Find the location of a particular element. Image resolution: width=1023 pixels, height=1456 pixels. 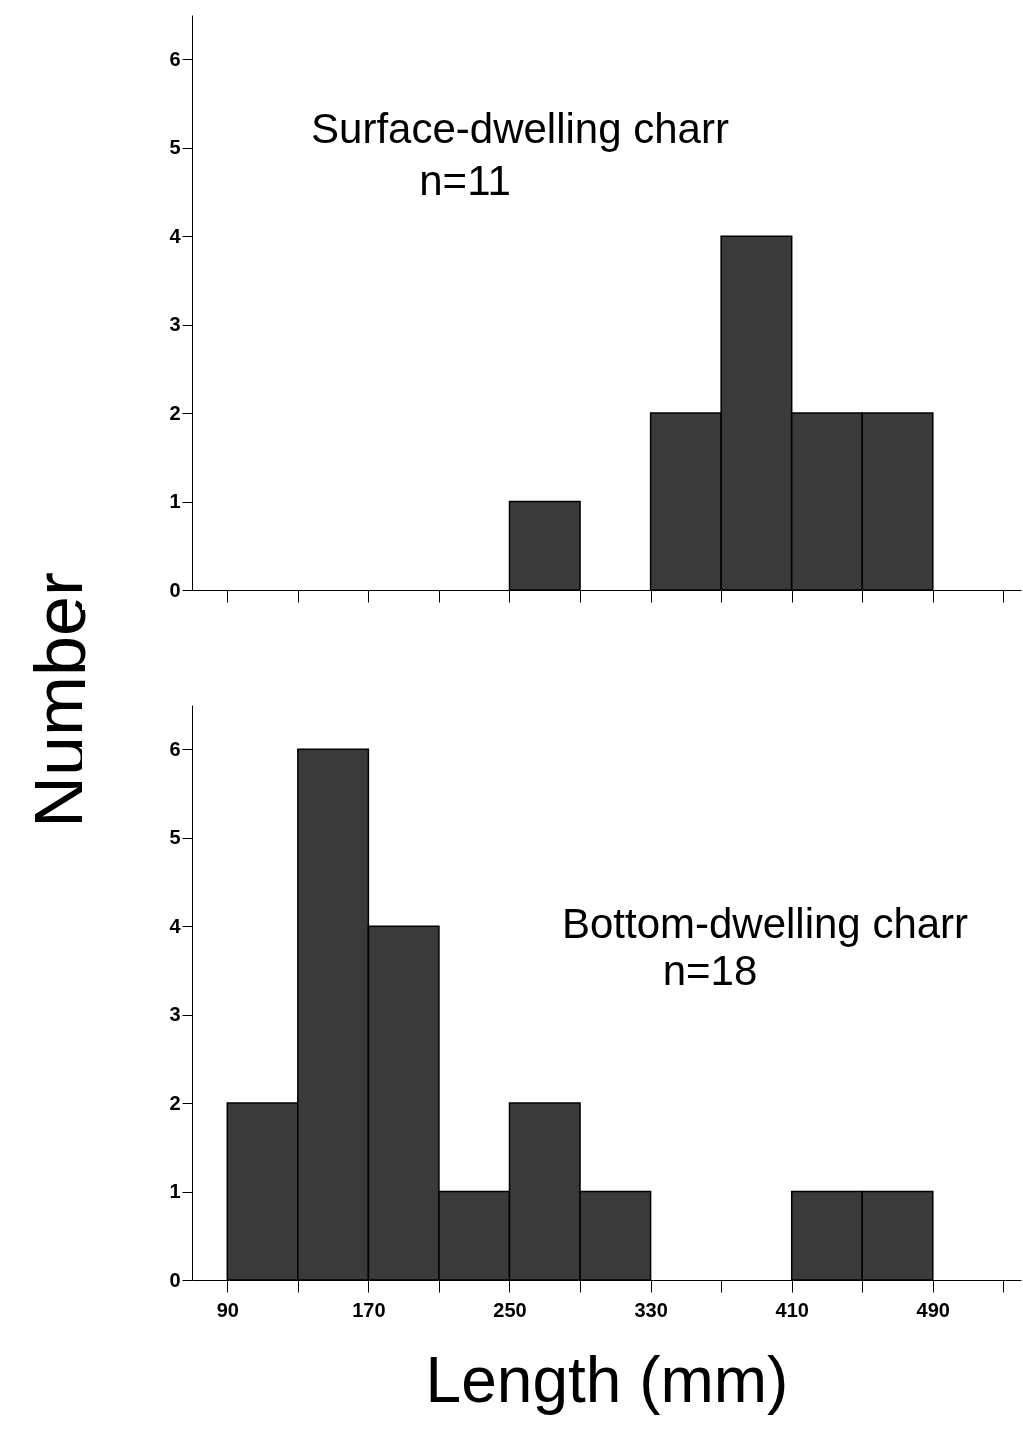

annotation: n=11 is located at coordinates (465, 180).